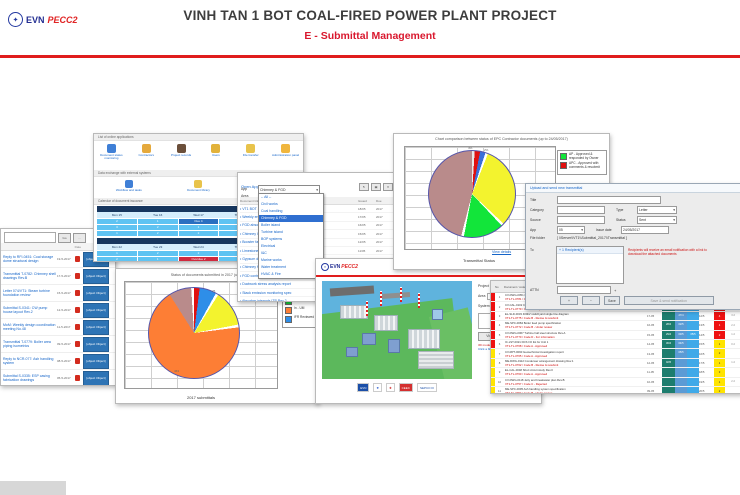  Describe the element at coordinates (272, 232) in the screenshot. I see `dropdown-option: Turbine island` at that location.